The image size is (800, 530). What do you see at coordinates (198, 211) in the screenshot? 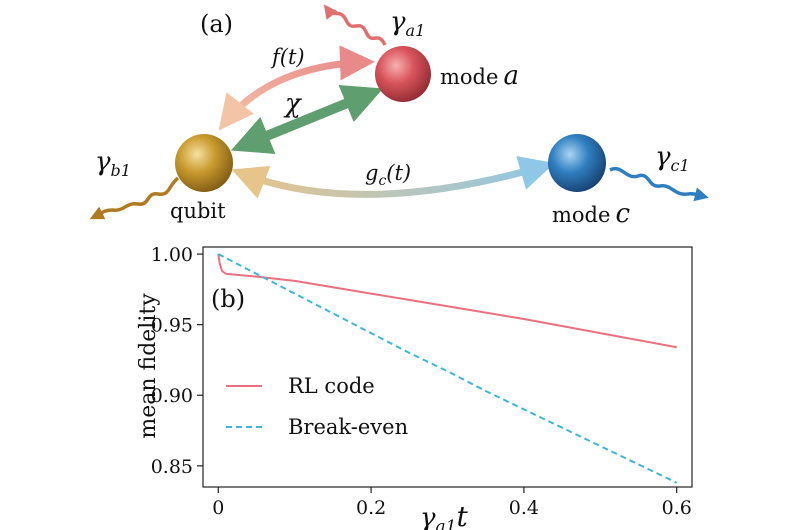
I see `qubit-label: qubit` at bounding box center [198, 211].